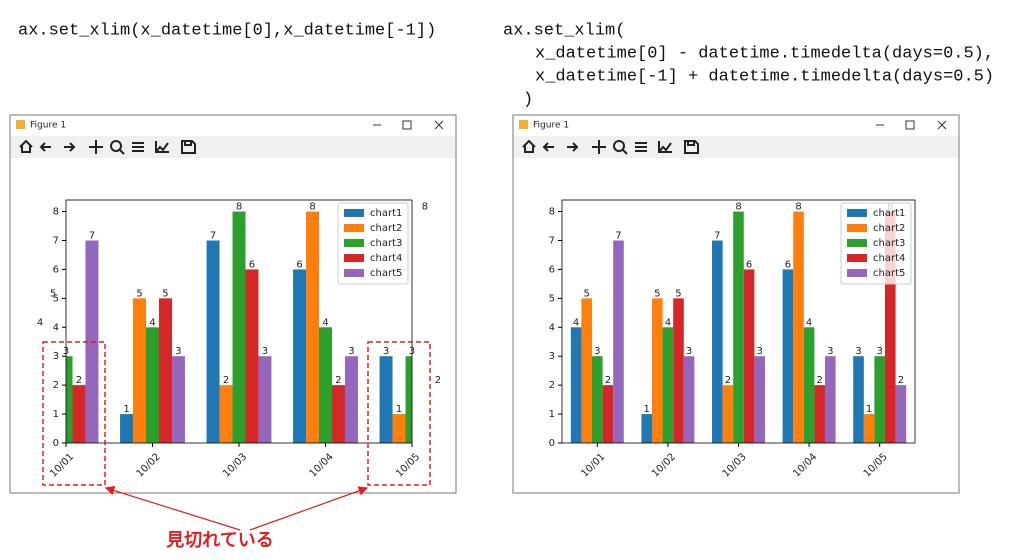 The image size is (1024, 560). What do you see at coordinates (523, 124) in the screenshot?
I see `app-icon` at bounding box center [523, 124].